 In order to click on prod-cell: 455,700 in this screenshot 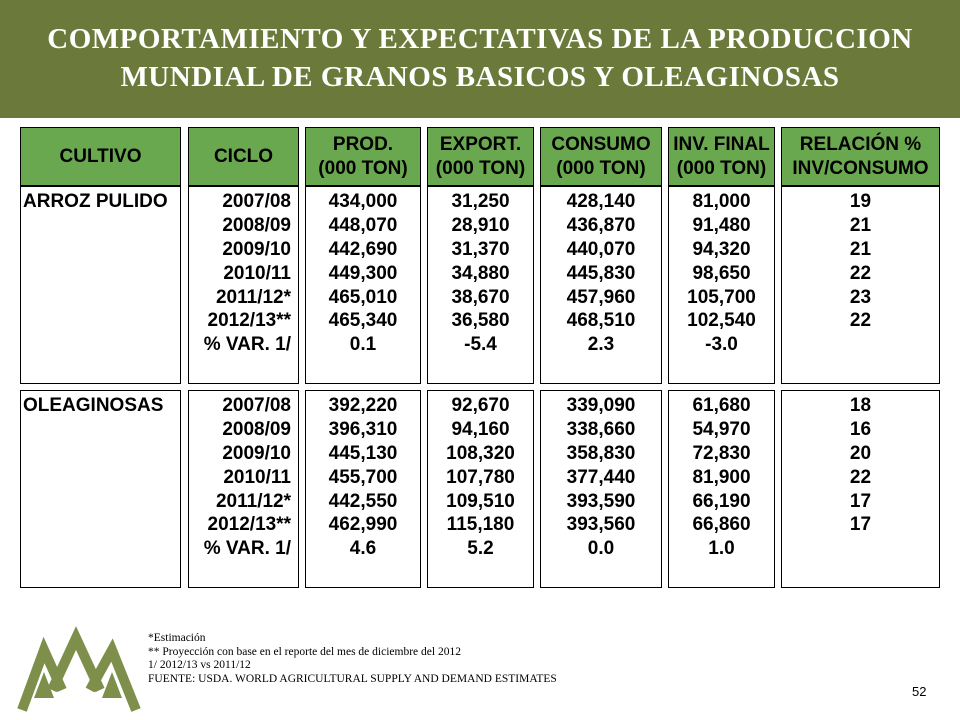, I will do `click(363, 477)`.